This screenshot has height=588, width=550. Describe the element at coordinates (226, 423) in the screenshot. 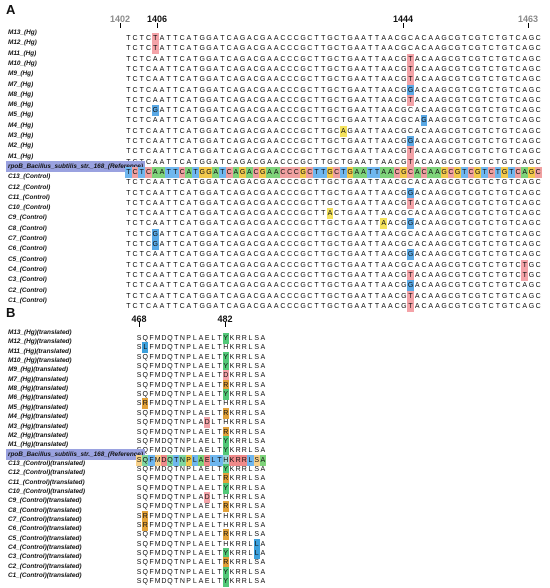

I see `residue: H` at that location.